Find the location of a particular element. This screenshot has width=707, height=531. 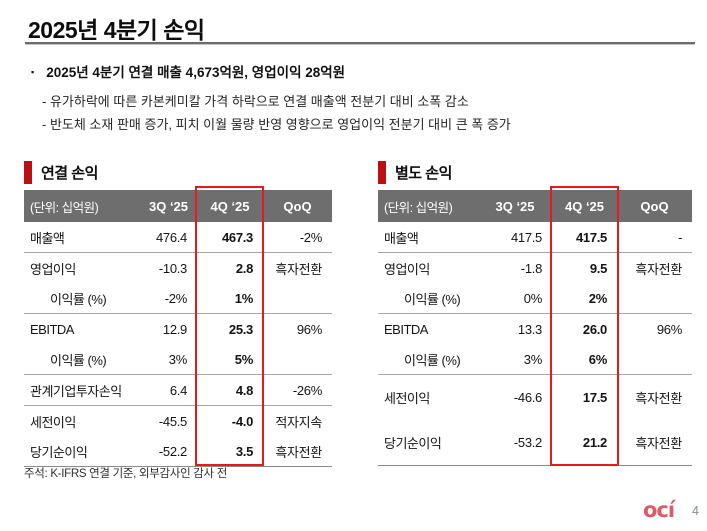

section-title-text: 연결 손익 is located at coordinates (69, 173).